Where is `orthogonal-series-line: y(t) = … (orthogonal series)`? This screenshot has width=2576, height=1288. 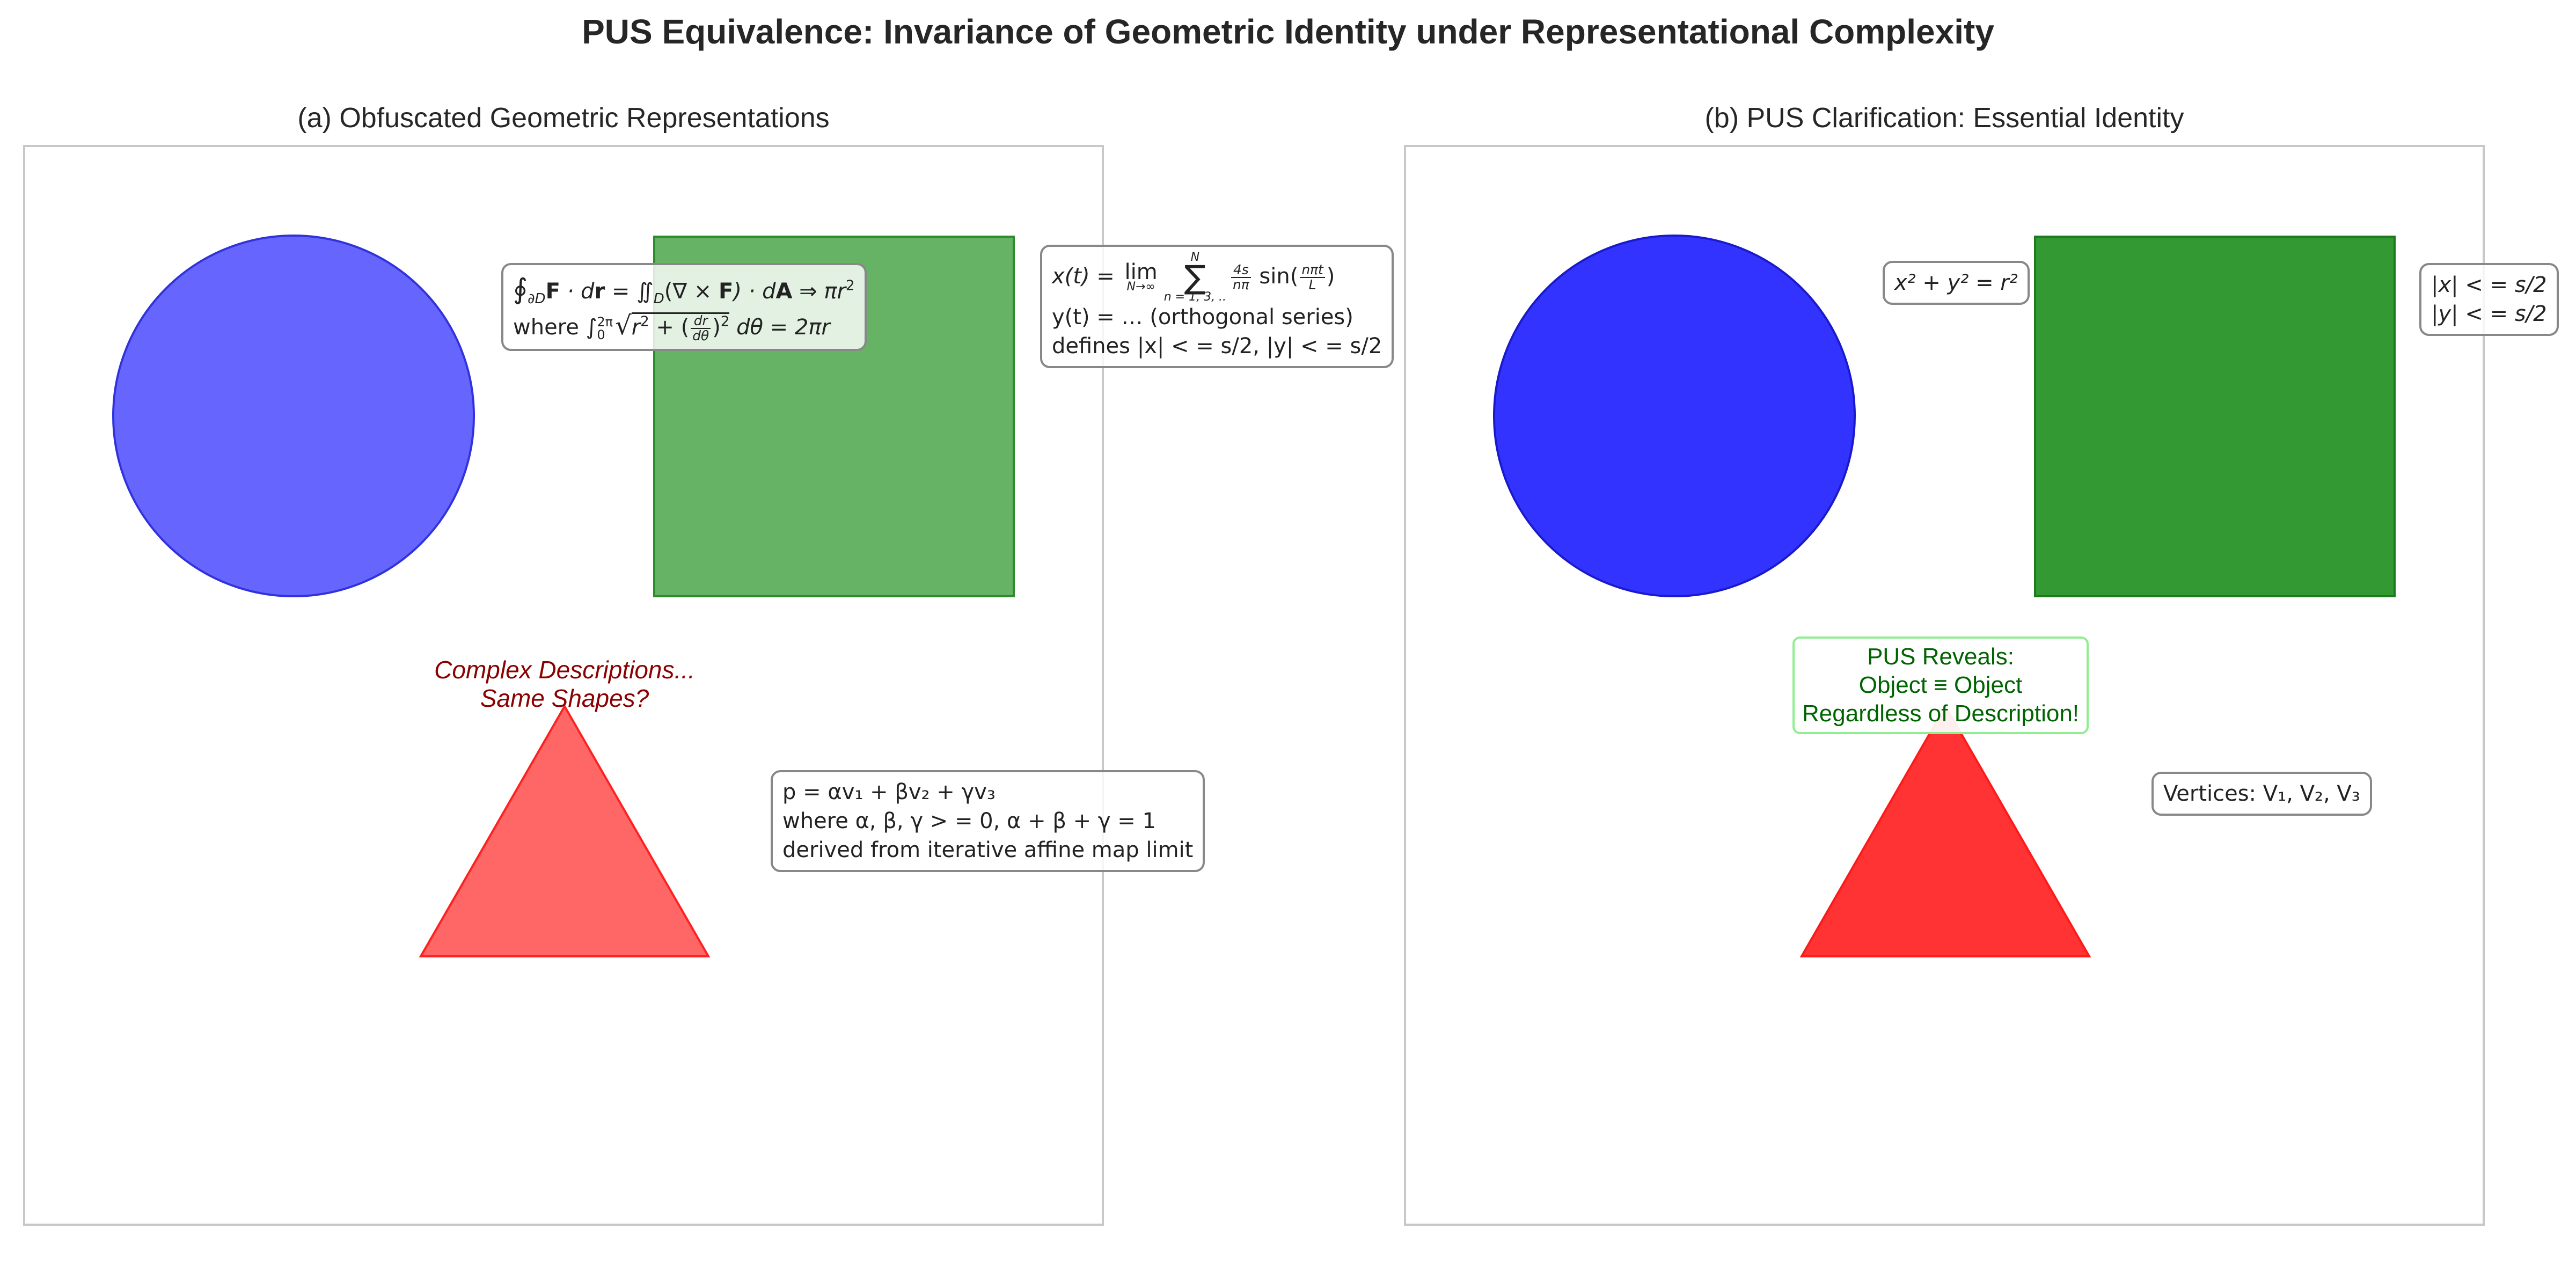 orthogonal-series-line: y(t) = … (orthogonal series) is located at coordinates (1202, 317).